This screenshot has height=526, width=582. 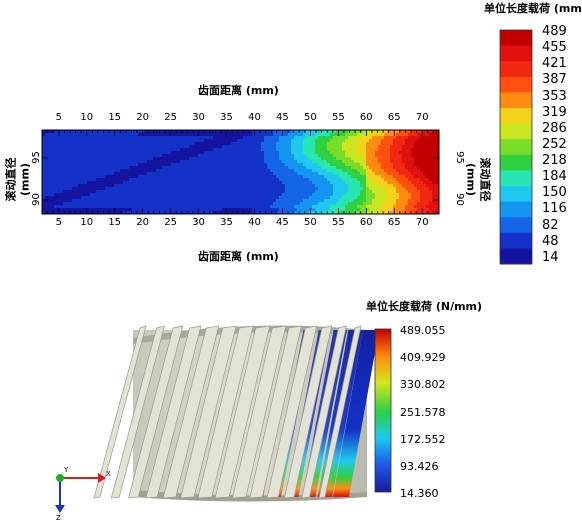 What do you see at coordinates (366, 222) in the screenshot?
I see `x-tick-bottom: 60` at bounding box center [366, 222].